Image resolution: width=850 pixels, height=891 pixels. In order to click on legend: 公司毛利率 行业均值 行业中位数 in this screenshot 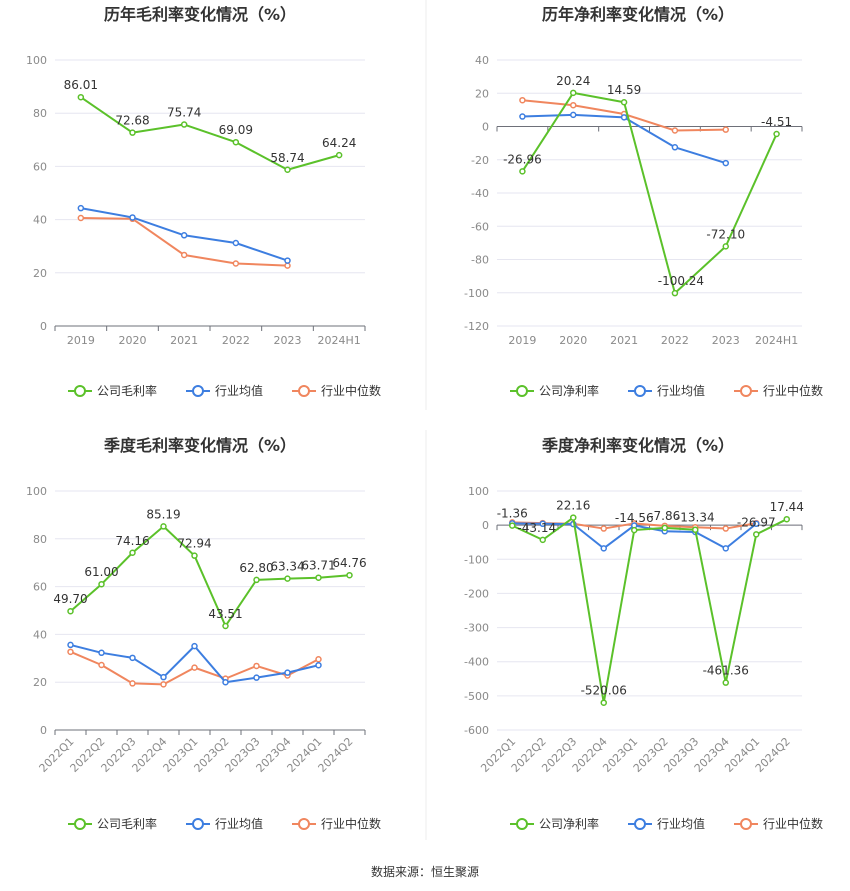, I will do `click(224, 823)`.